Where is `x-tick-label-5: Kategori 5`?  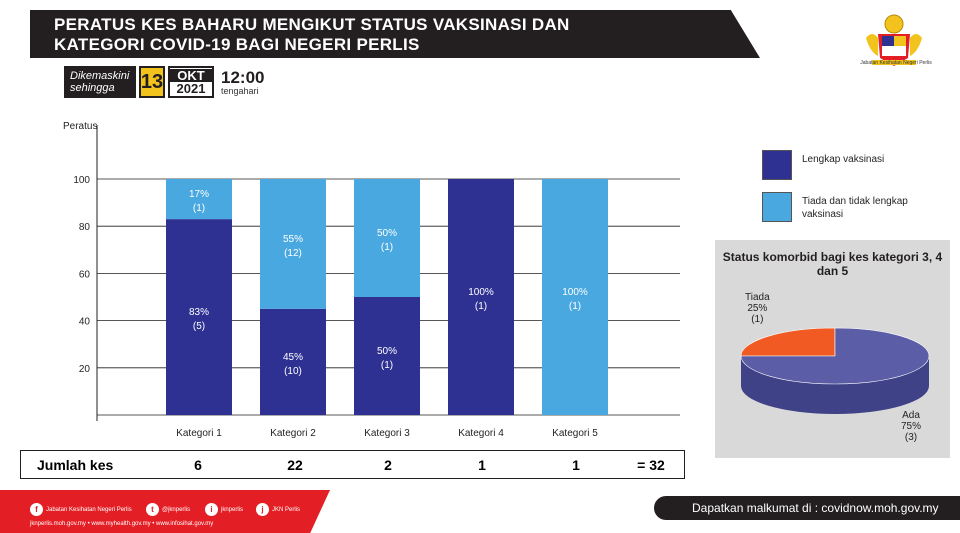
x-tick-label-5: Kategori 5 is located at coordinates (575, 433).